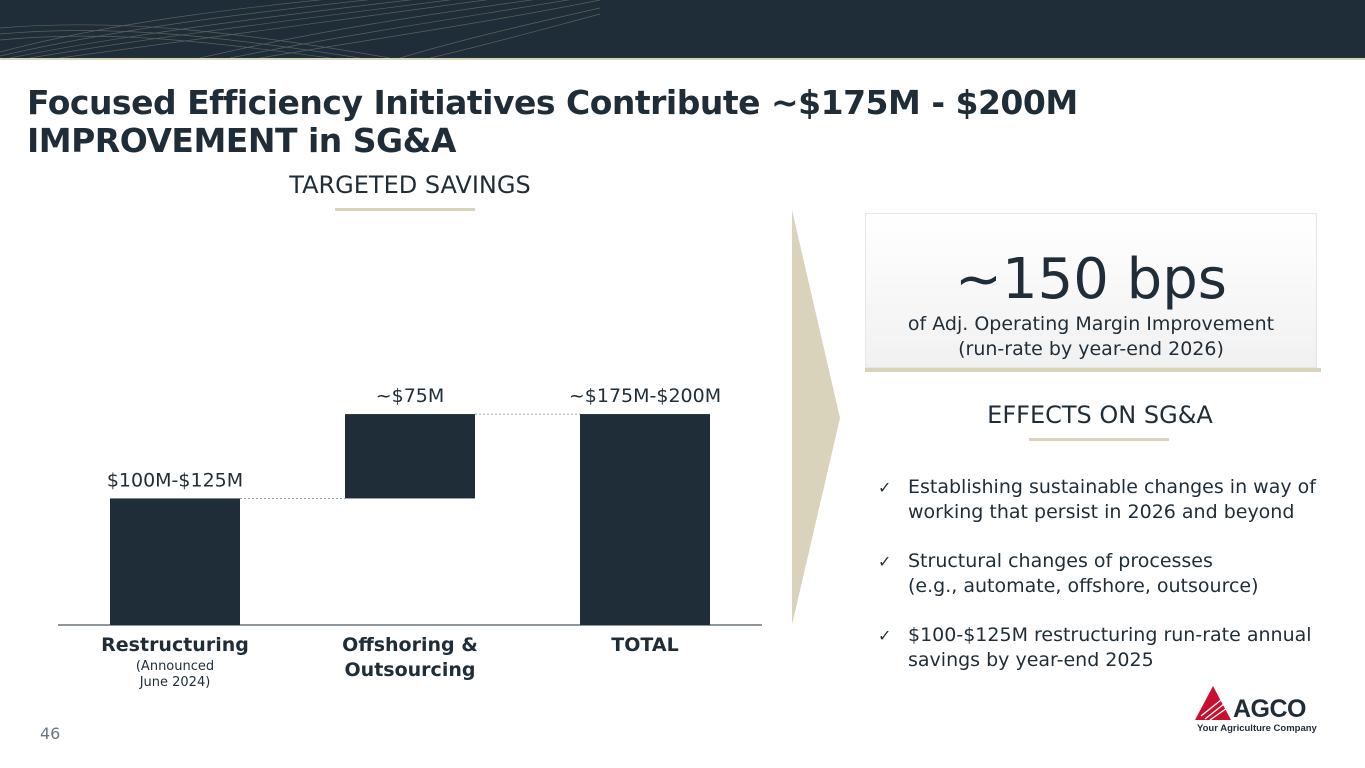 Image resolution: width=1365 pixels, height=768 pixels. I want to click on category-sublabel: June 2024), so click(175, 682).